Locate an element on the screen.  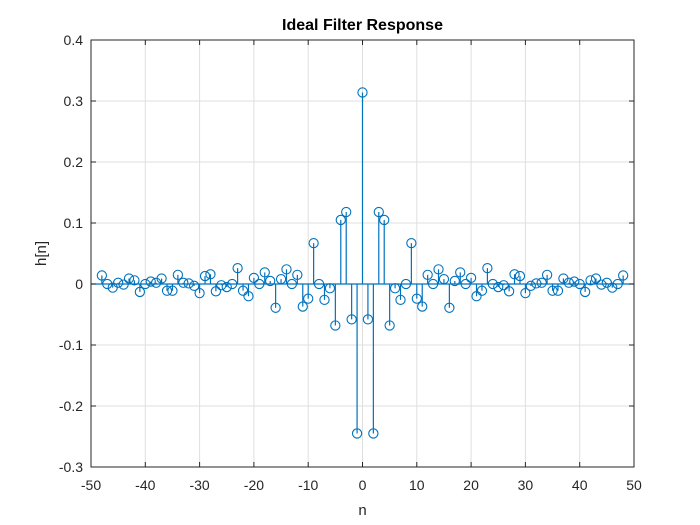
y-tick-label: 0.2 is located at coordinates (74, 162).